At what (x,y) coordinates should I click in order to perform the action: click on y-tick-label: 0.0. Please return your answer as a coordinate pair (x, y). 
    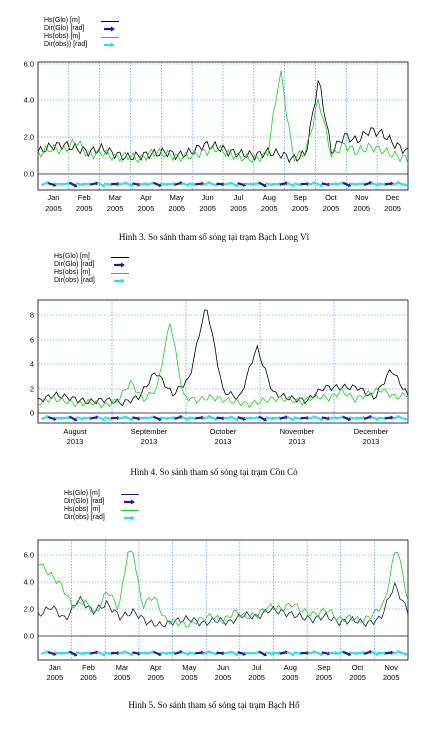
    Looking at the image, I should click on (29, 174).